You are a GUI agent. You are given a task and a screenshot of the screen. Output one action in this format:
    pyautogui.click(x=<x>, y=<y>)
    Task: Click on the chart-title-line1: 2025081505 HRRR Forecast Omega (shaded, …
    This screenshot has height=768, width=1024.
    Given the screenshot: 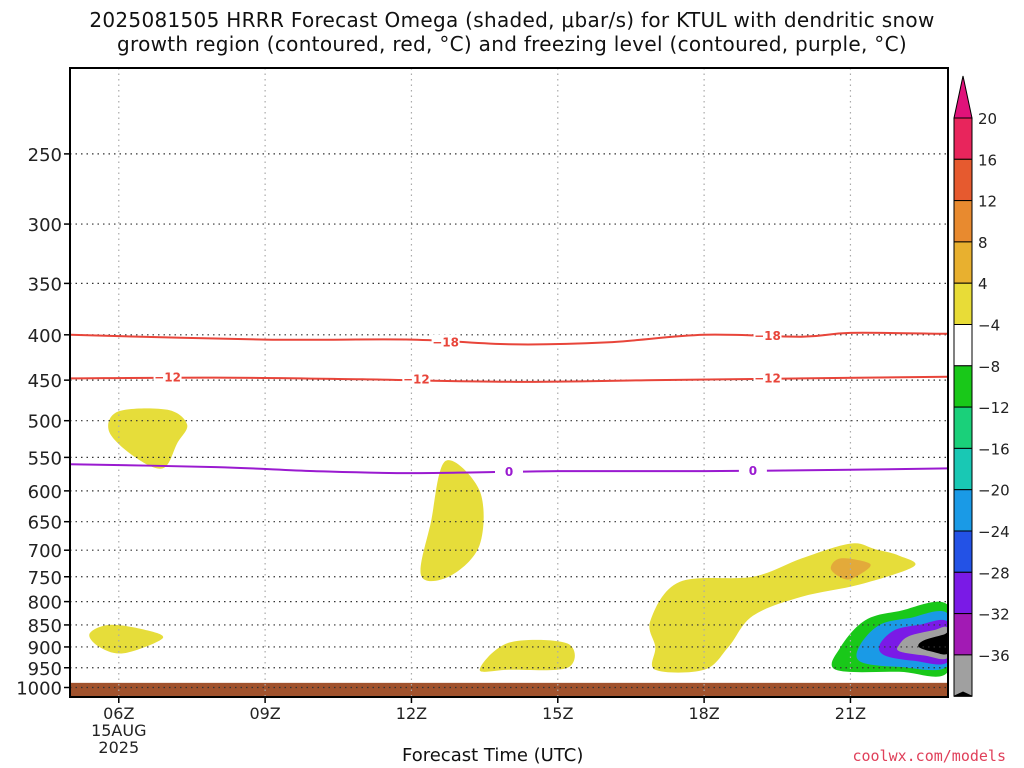 What is the action you would take?
    pyautogui.click(x=512, y=20)
    